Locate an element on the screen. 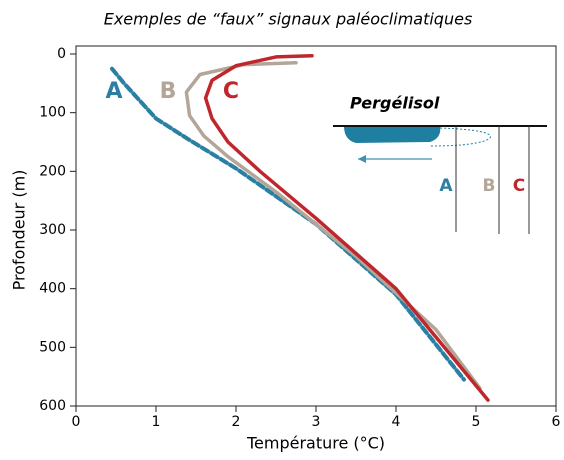 The height and width of the screenshot is (460, 564). x-tick-label: 3 is located at coordinates (316, 422).